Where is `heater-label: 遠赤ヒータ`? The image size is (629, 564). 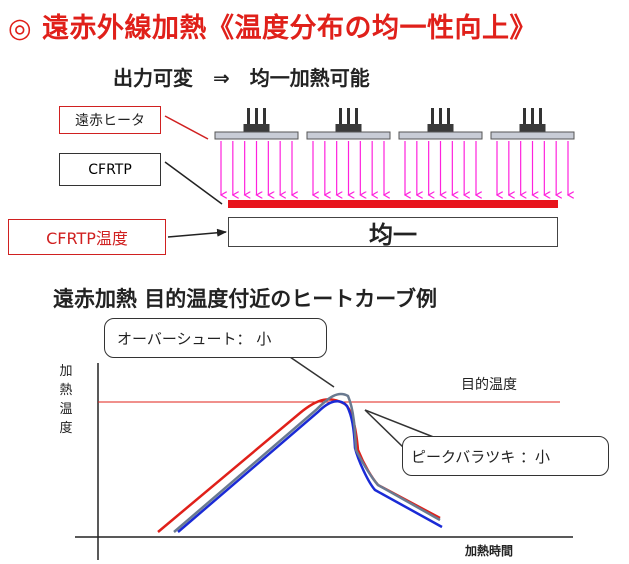 heater-label: 遠赤ヒータ is located at coordinates (110, 120).